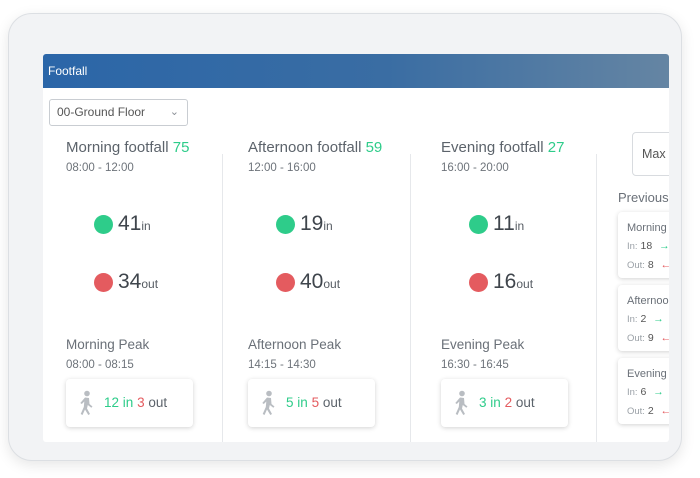 The image size is (700, 478). I want to click on previous-card-title: Morning, so click(647, 228).